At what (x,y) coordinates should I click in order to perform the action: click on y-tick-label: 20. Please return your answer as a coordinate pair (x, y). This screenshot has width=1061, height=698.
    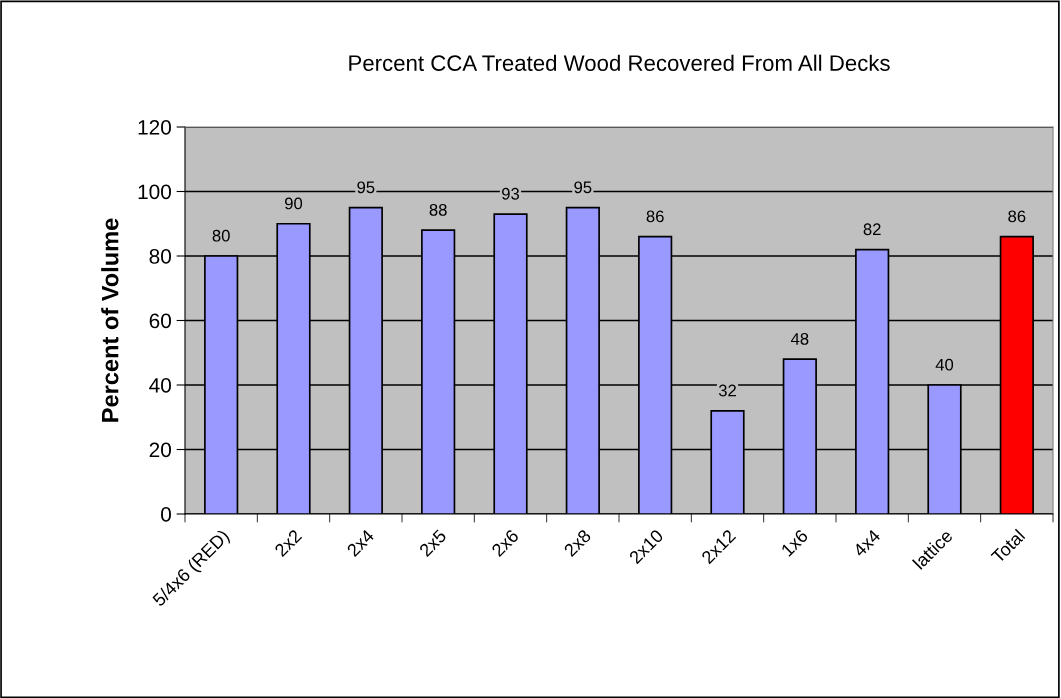
    Looking at the image, I should click on (160, 450).